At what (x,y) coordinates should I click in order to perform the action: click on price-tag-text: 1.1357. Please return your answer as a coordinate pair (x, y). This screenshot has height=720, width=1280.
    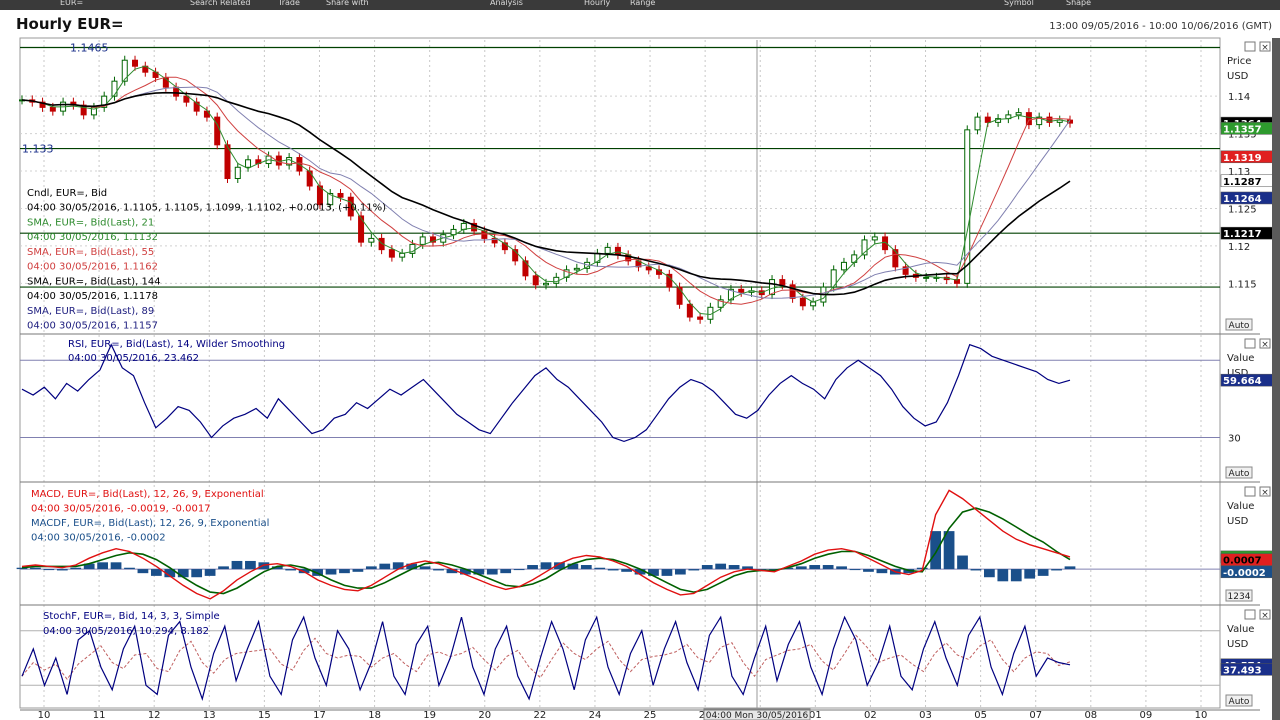
    Looking at the image, I should click on (1242, 129).